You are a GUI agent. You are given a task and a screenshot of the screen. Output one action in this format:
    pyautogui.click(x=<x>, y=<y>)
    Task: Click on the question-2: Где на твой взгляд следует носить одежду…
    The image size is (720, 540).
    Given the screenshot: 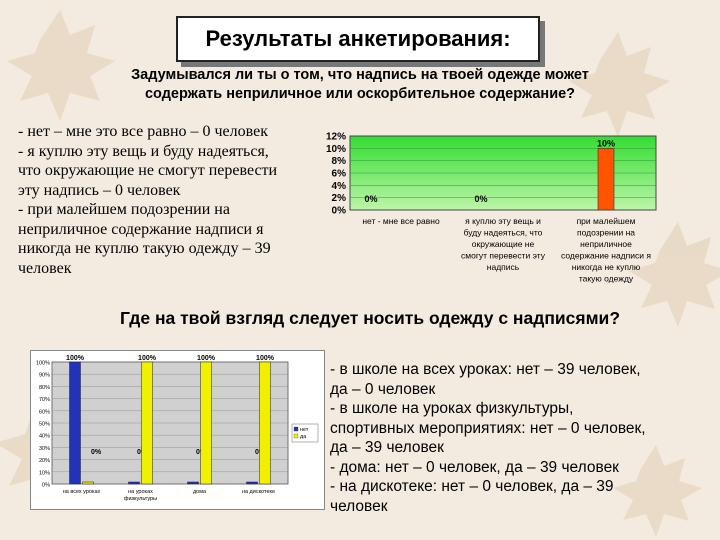 What is the action you would take?
    pyautogui.click(x=370, y=318)
    